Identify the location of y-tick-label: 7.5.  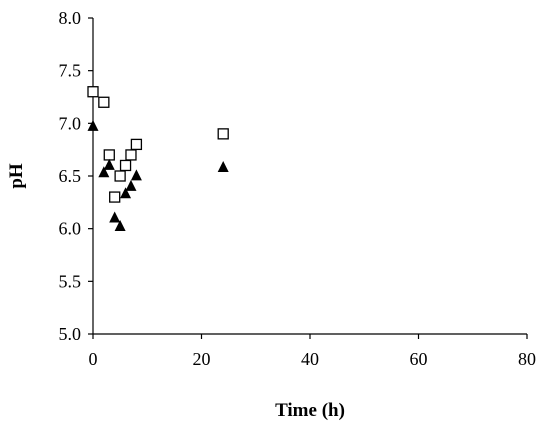
(70, 71).